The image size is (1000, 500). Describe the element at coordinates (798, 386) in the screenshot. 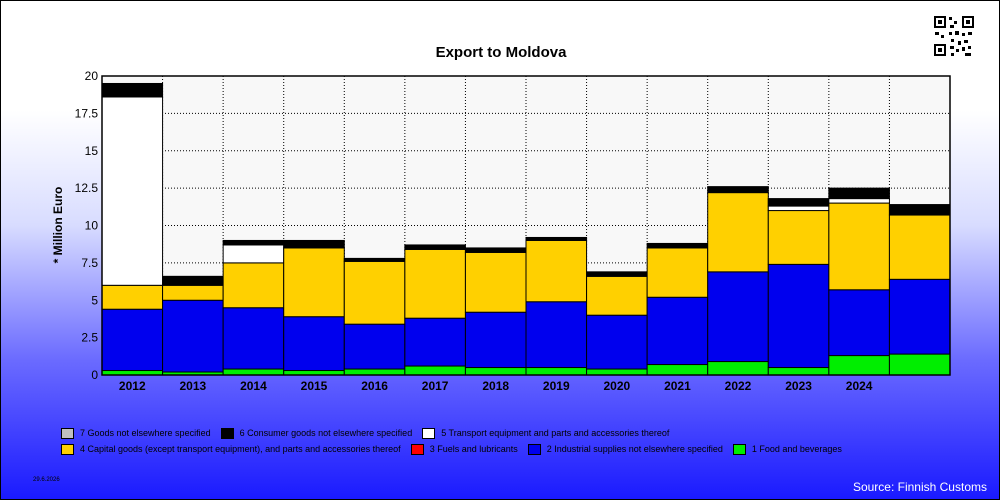

I see `x-tick-label: 2023` at that location.